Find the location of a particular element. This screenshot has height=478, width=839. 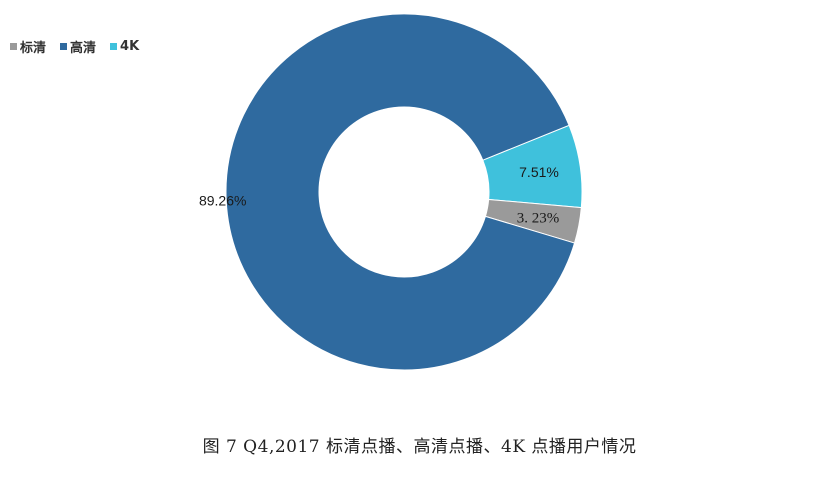

legend: 标清 高清 4K is located at coordinates (74, 46).